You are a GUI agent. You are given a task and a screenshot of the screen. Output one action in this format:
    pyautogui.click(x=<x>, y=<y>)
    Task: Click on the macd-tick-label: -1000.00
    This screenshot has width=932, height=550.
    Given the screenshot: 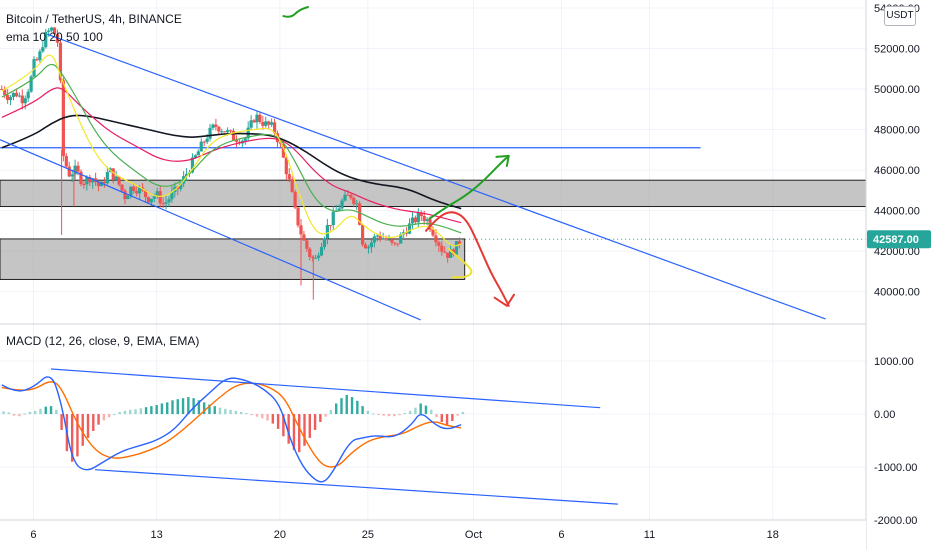 What is the action you would take?
    pyautogui.click(x=895, y=468)
    